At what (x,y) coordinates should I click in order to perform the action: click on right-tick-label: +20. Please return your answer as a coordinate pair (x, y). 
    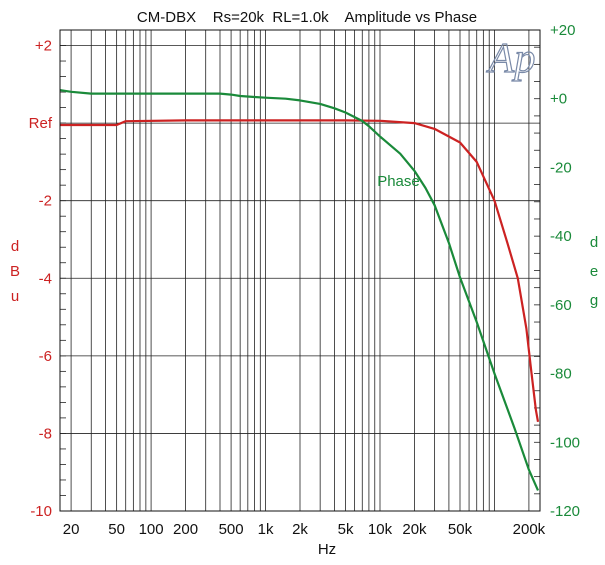
    Looking at the image, I should click on (562, 30).